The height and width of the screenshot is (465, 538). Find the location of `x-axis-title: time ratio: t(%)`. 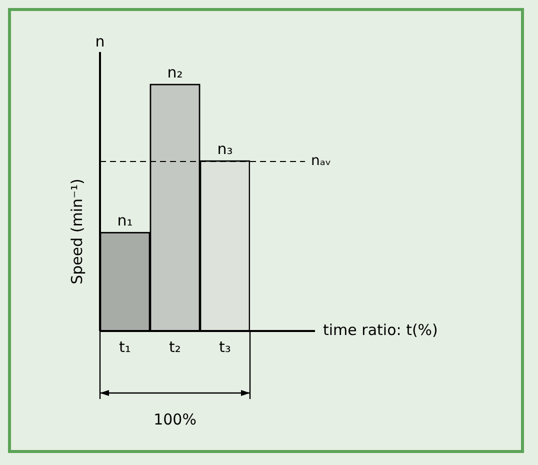

x-axis-title: time ratio: t(%) is located at coordinates (380, 329).